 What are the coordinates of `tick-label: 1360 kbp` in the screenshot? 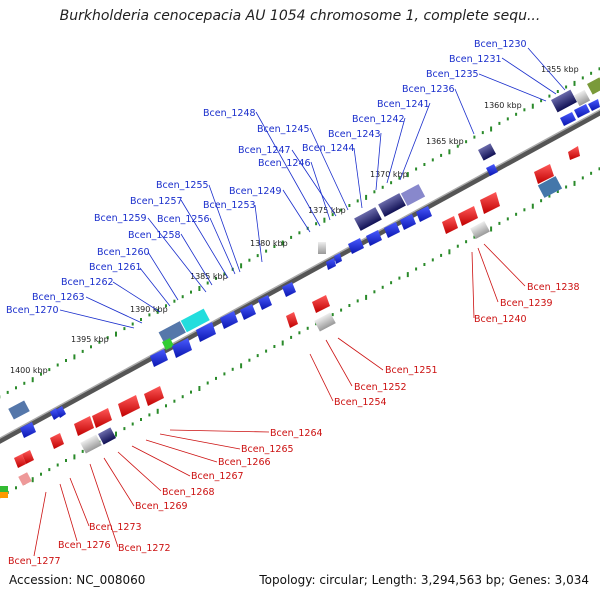 It's located at (503, 105).